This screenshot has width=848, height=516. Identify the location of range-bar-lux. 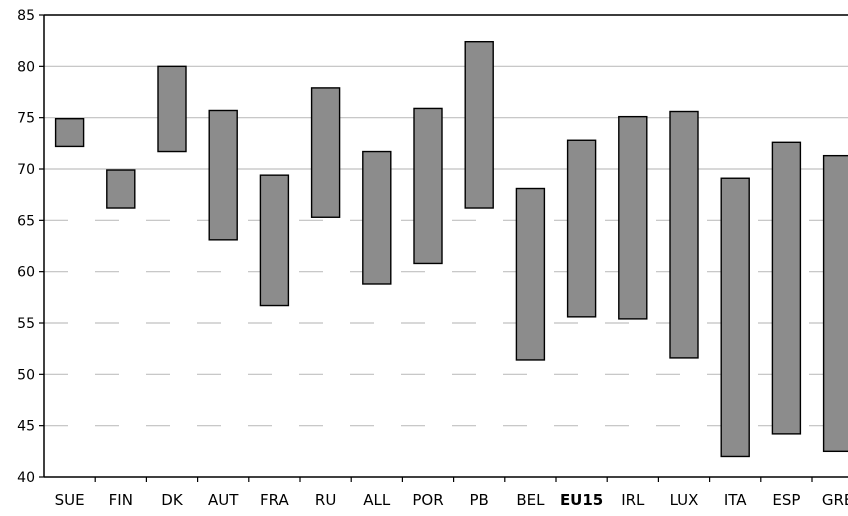
(684, 234).